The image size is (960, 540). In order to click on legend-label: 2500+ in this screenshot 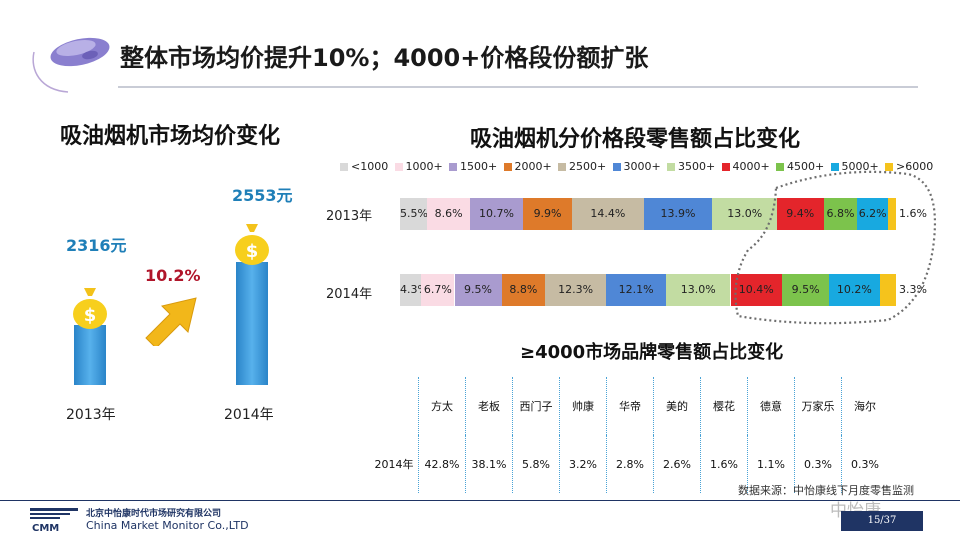, I will do `click(588, 166)`.